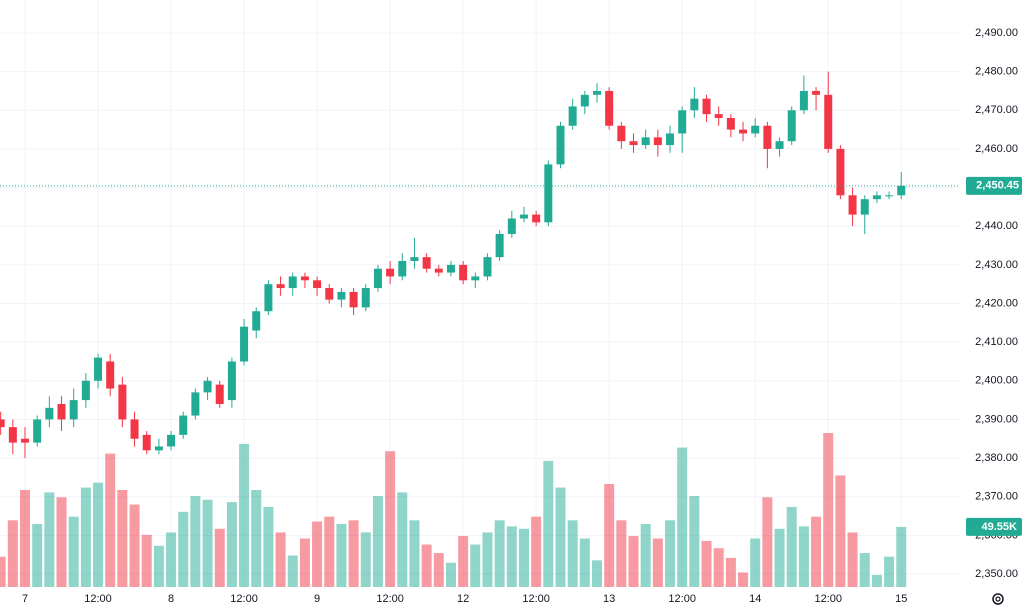 The image size is (1024, 608). I want to click on x-tick-label: 8, so click(171, 599).